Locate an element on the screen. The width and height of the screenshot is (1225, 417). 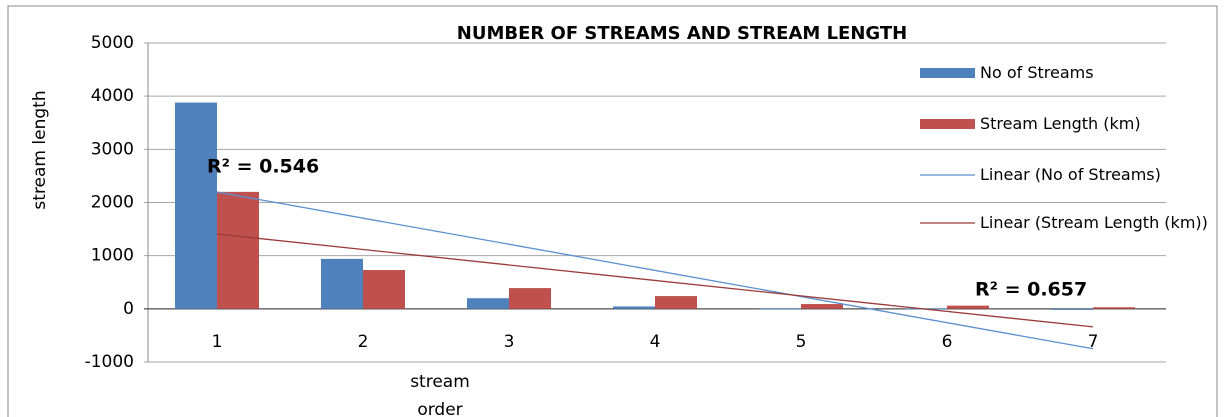
legend-label: Linear (Stream Length (km)) is located at coordinates (1094, 222).